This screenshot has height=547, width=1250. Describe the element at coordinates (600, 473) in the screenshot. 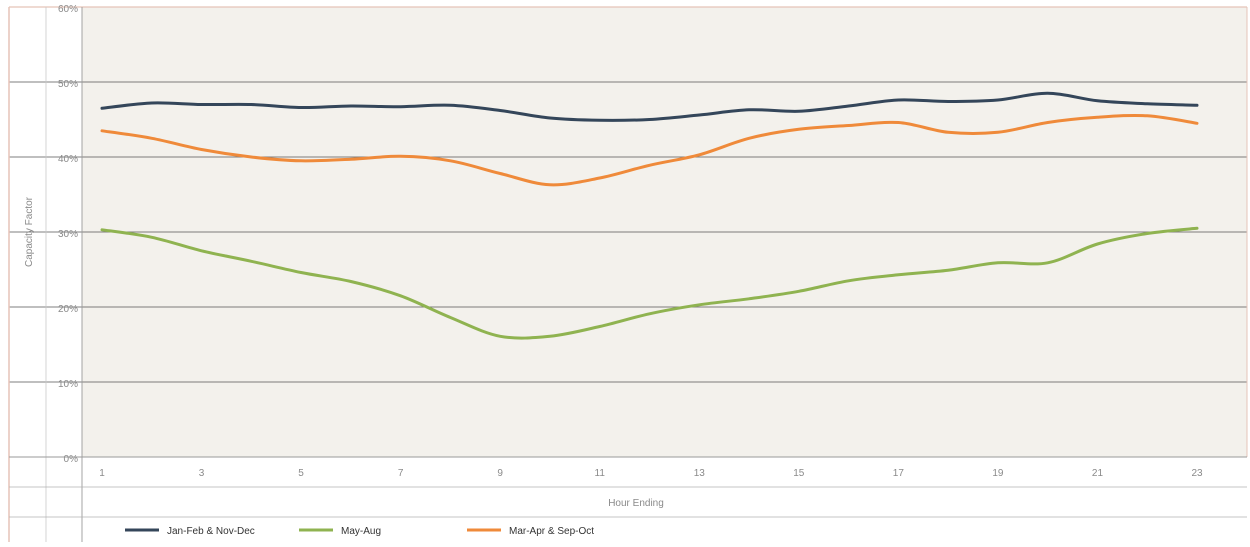

I see `x-tick-label: 11` at that location.